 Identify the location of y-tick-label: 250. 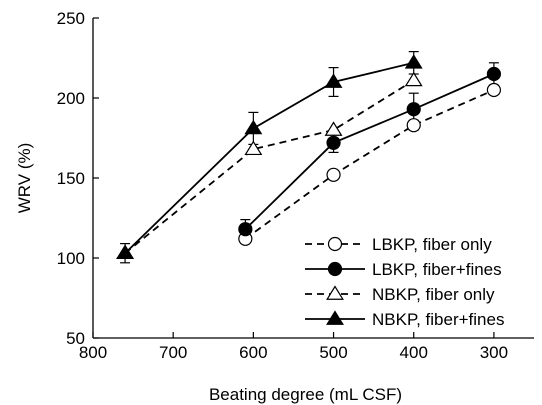
(71, 18).